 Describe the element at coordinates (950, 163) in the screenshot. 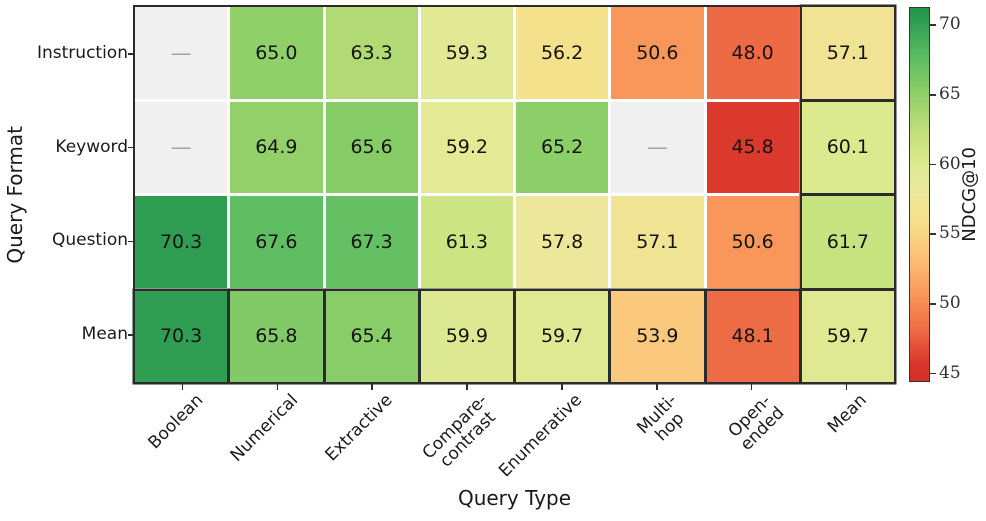

I see `colorbar-tick-label-60: 60` at that location.